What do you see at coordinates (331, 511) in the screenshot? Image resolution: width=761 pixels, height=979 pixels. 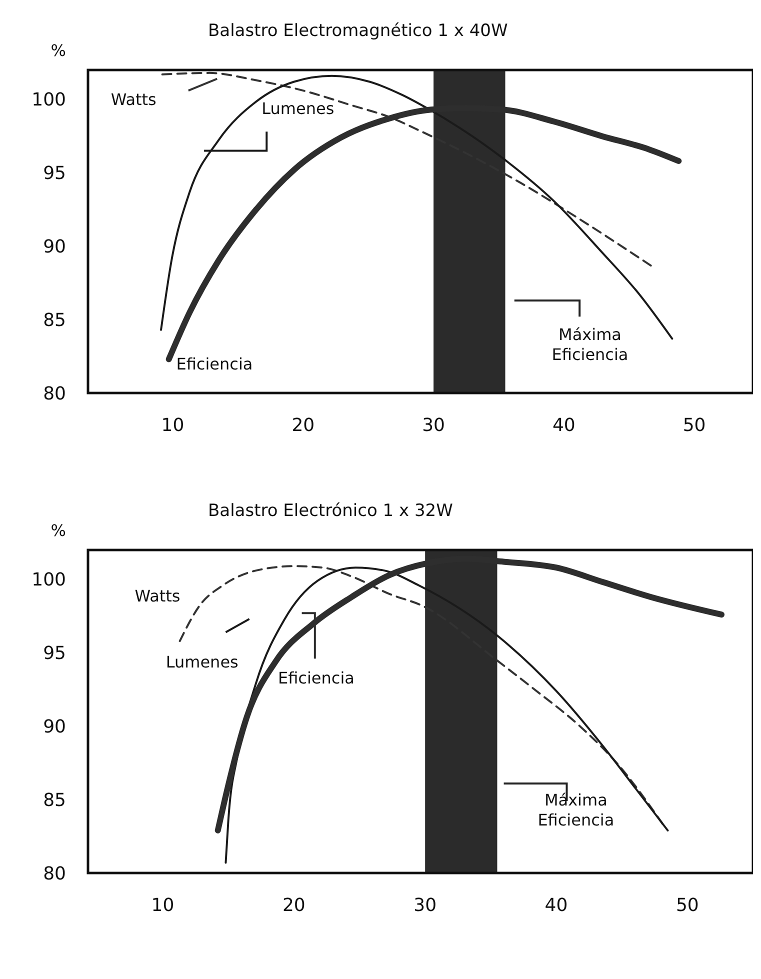 I see `chart-title: Balastro Electrónico 1 x 32W` at bounding box center [331, 511].